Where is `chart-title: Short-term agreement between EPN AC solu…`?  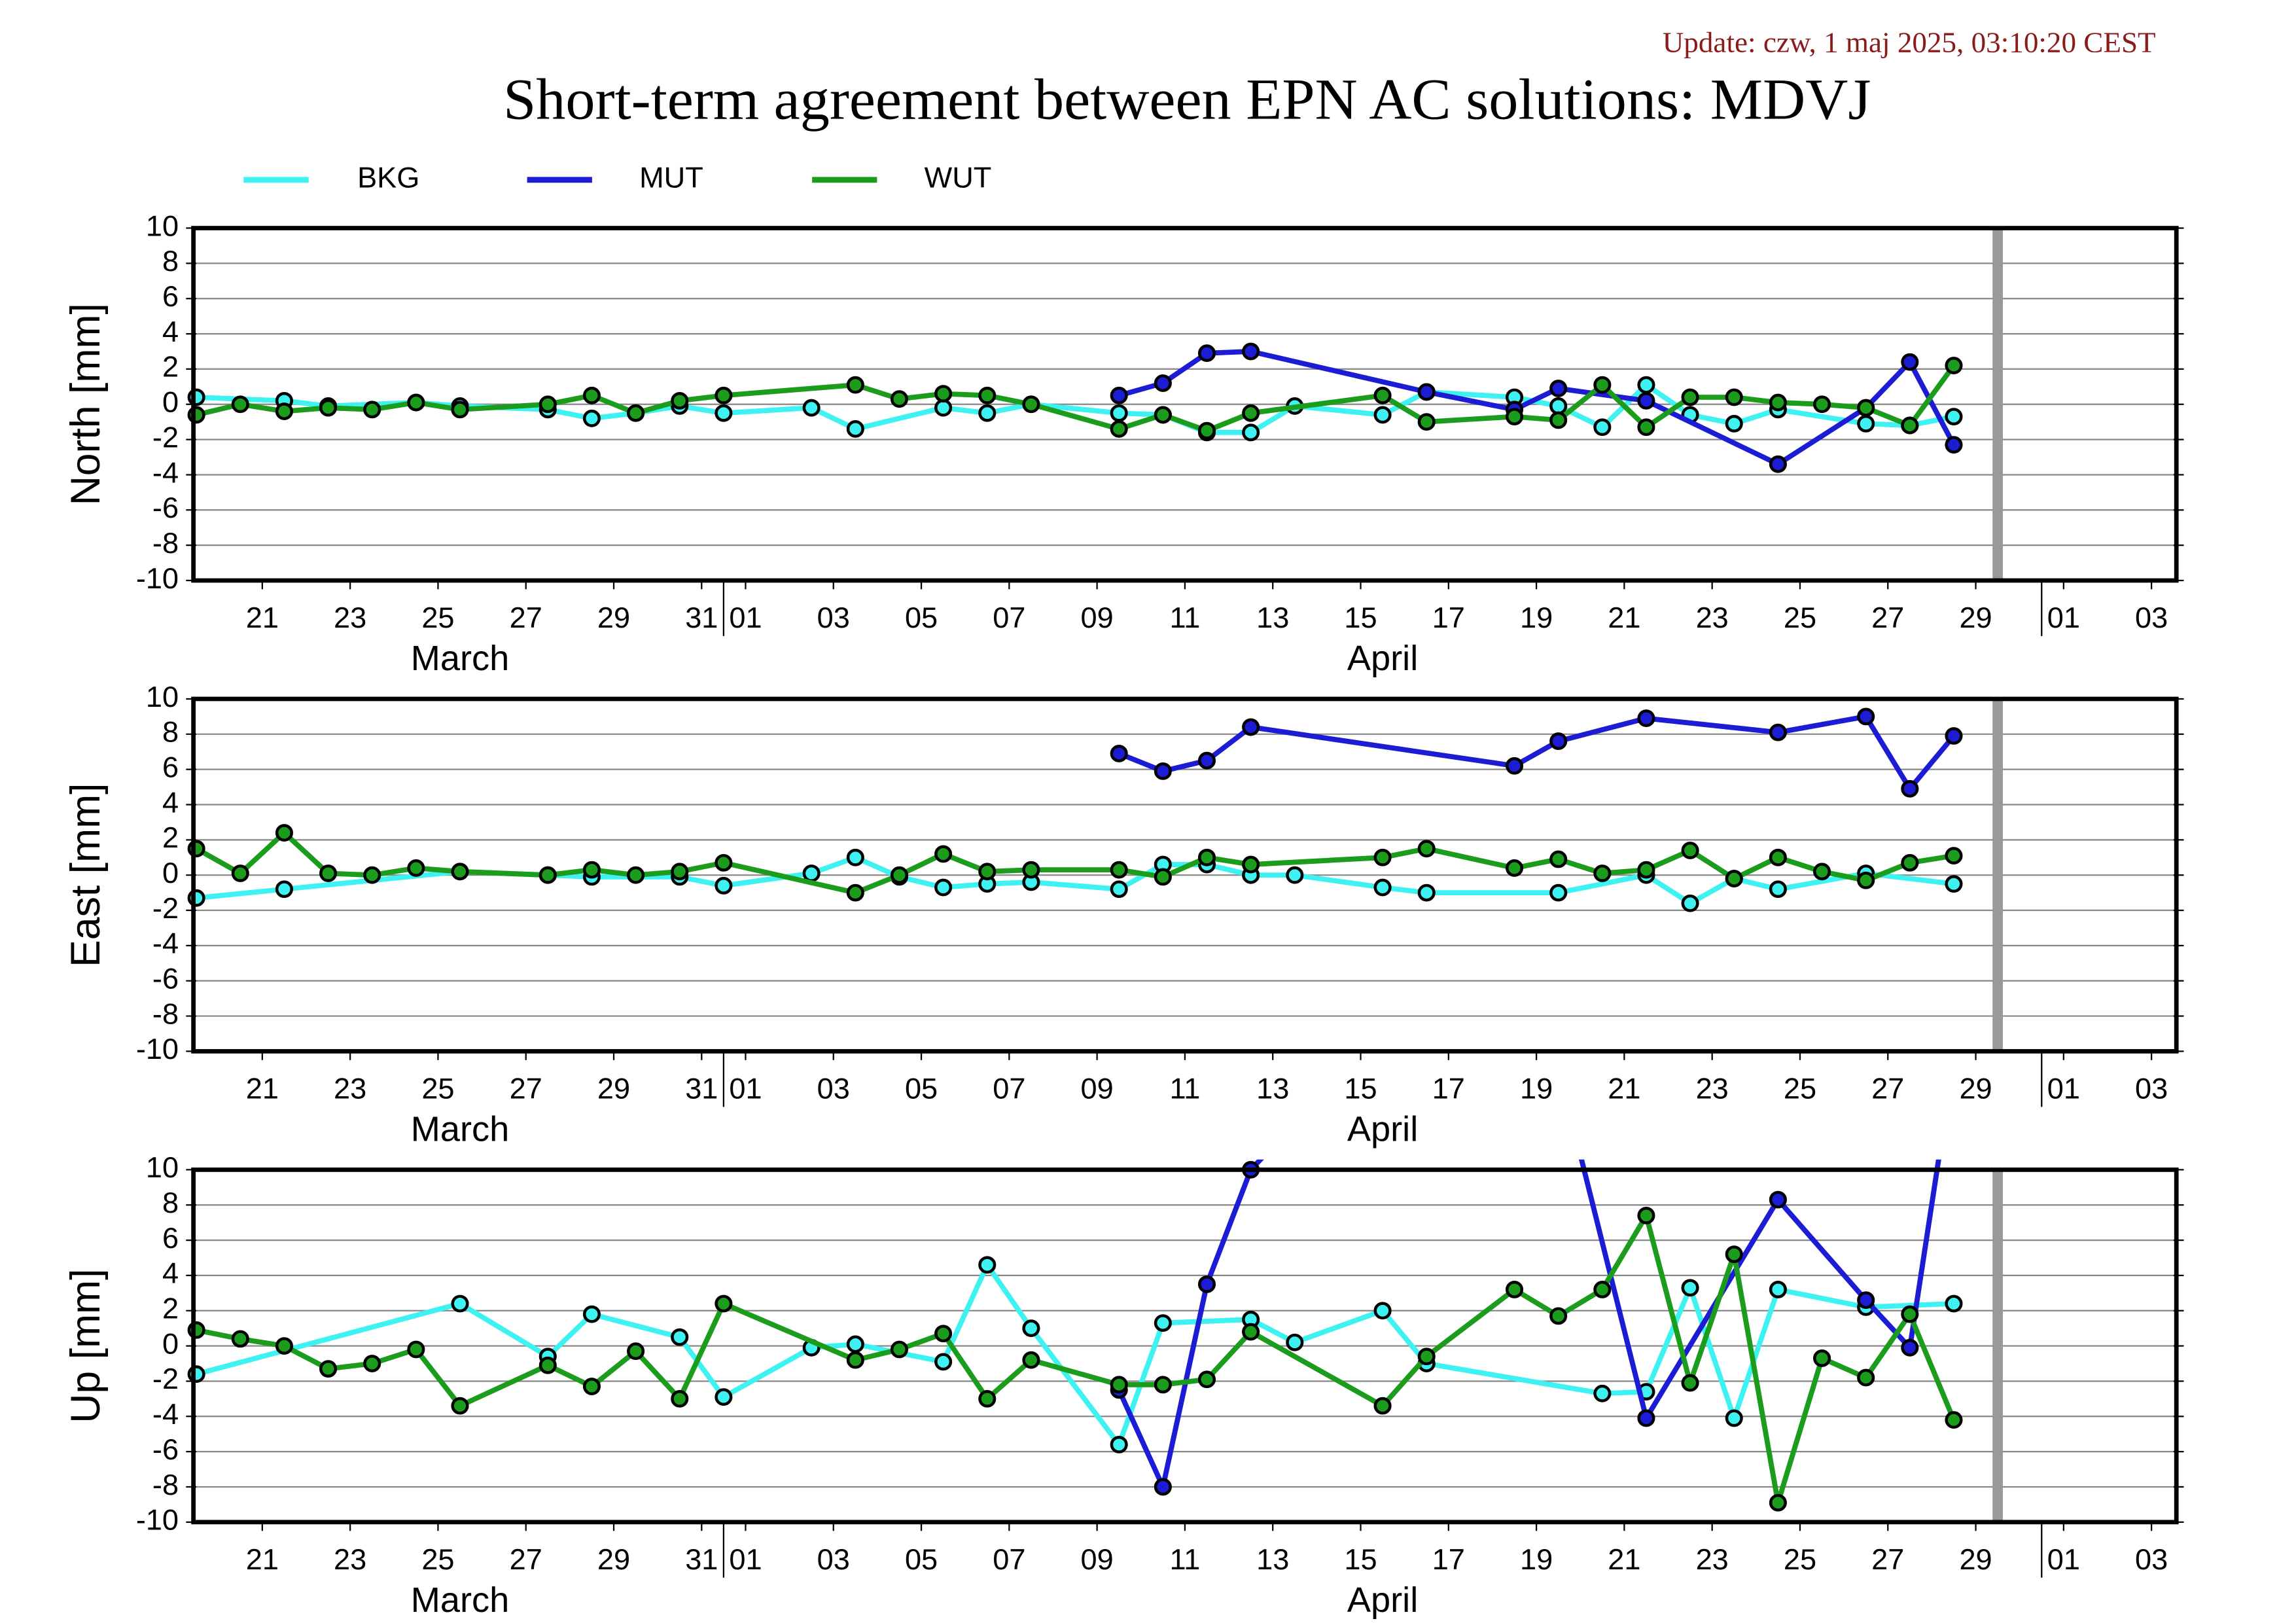 chart-title: Short-term agreement between EPN AC solu… is located at coordinates (1187, 99).